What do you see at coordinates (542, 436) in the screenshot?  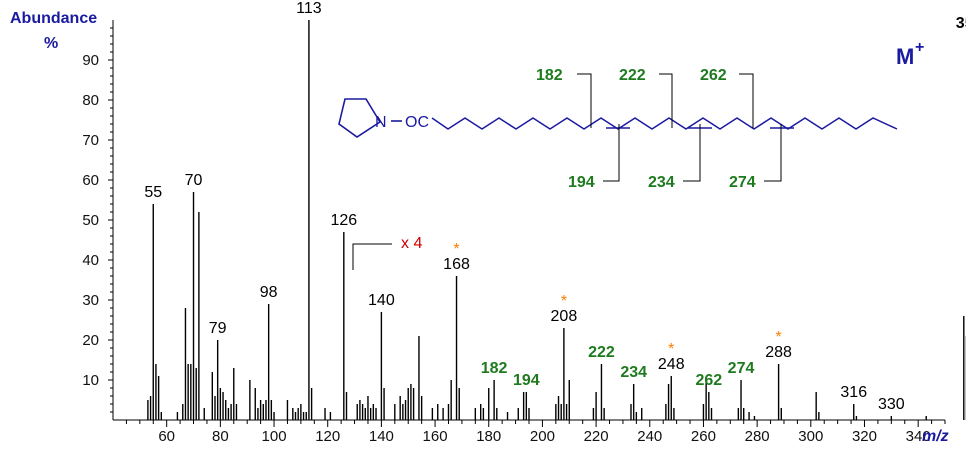 I see `x-tick-label: 200` at bounding box center [542, 436].